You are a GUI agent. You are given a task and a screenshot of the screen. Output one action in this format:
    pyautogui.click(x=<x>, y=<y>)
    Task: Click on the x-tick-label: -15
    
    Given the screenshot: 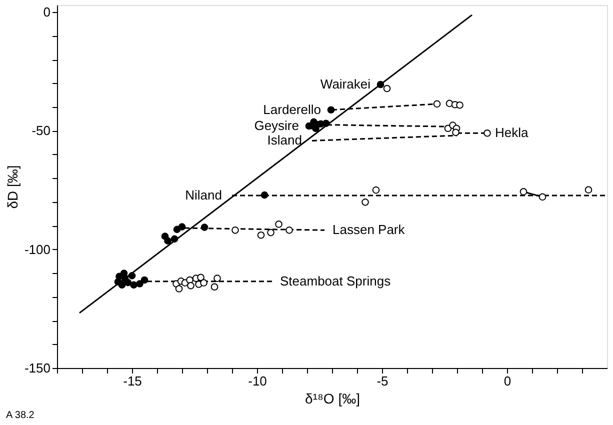 What is the action you would take?
    pyautogui.click(x=132, y=381)
    